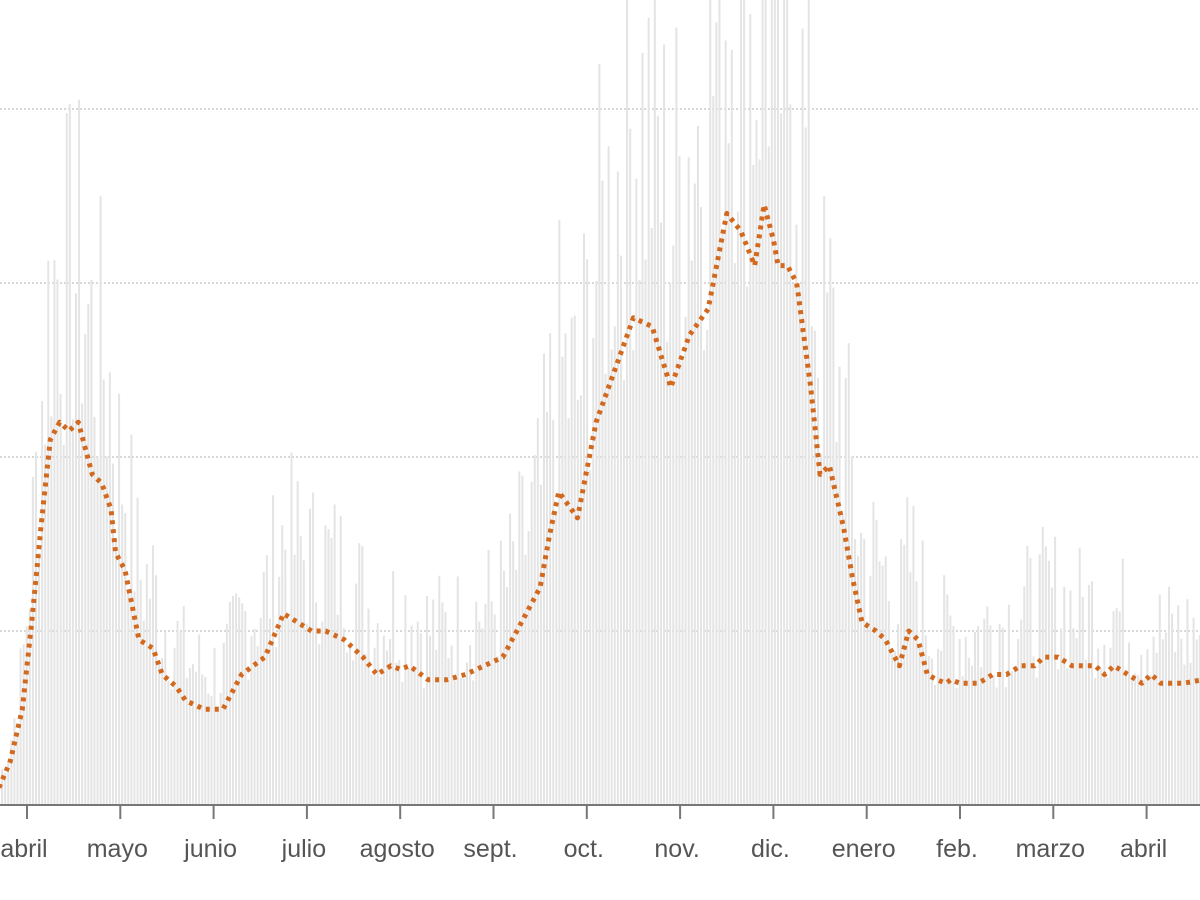 Image resolution: width=1200 pixels, height=900 pixels. What do you see at coordinates (397, 849) in the screenshot?
I see `x-tick-label: agosto` at bounding box center [397, 849].